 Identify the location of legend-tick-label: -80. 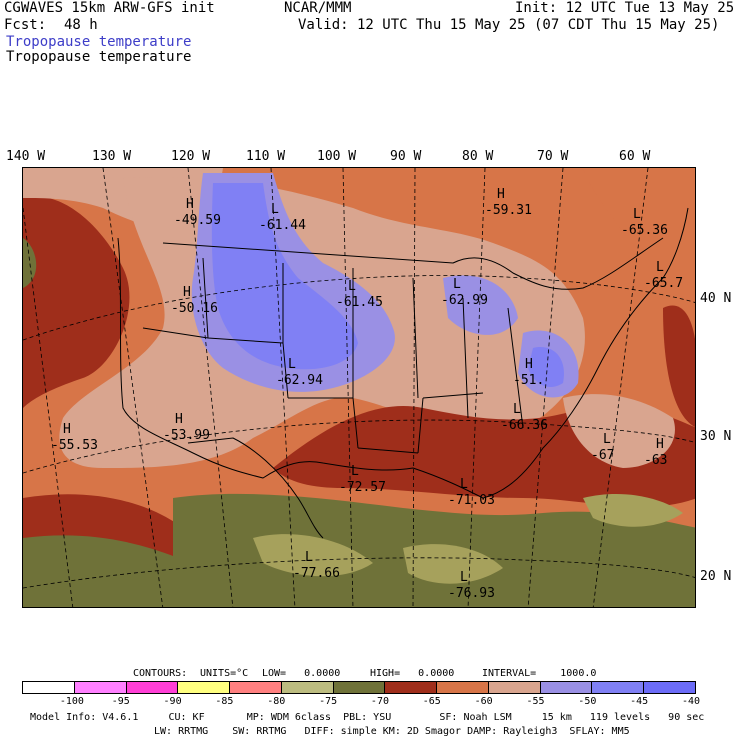
(276, 701).